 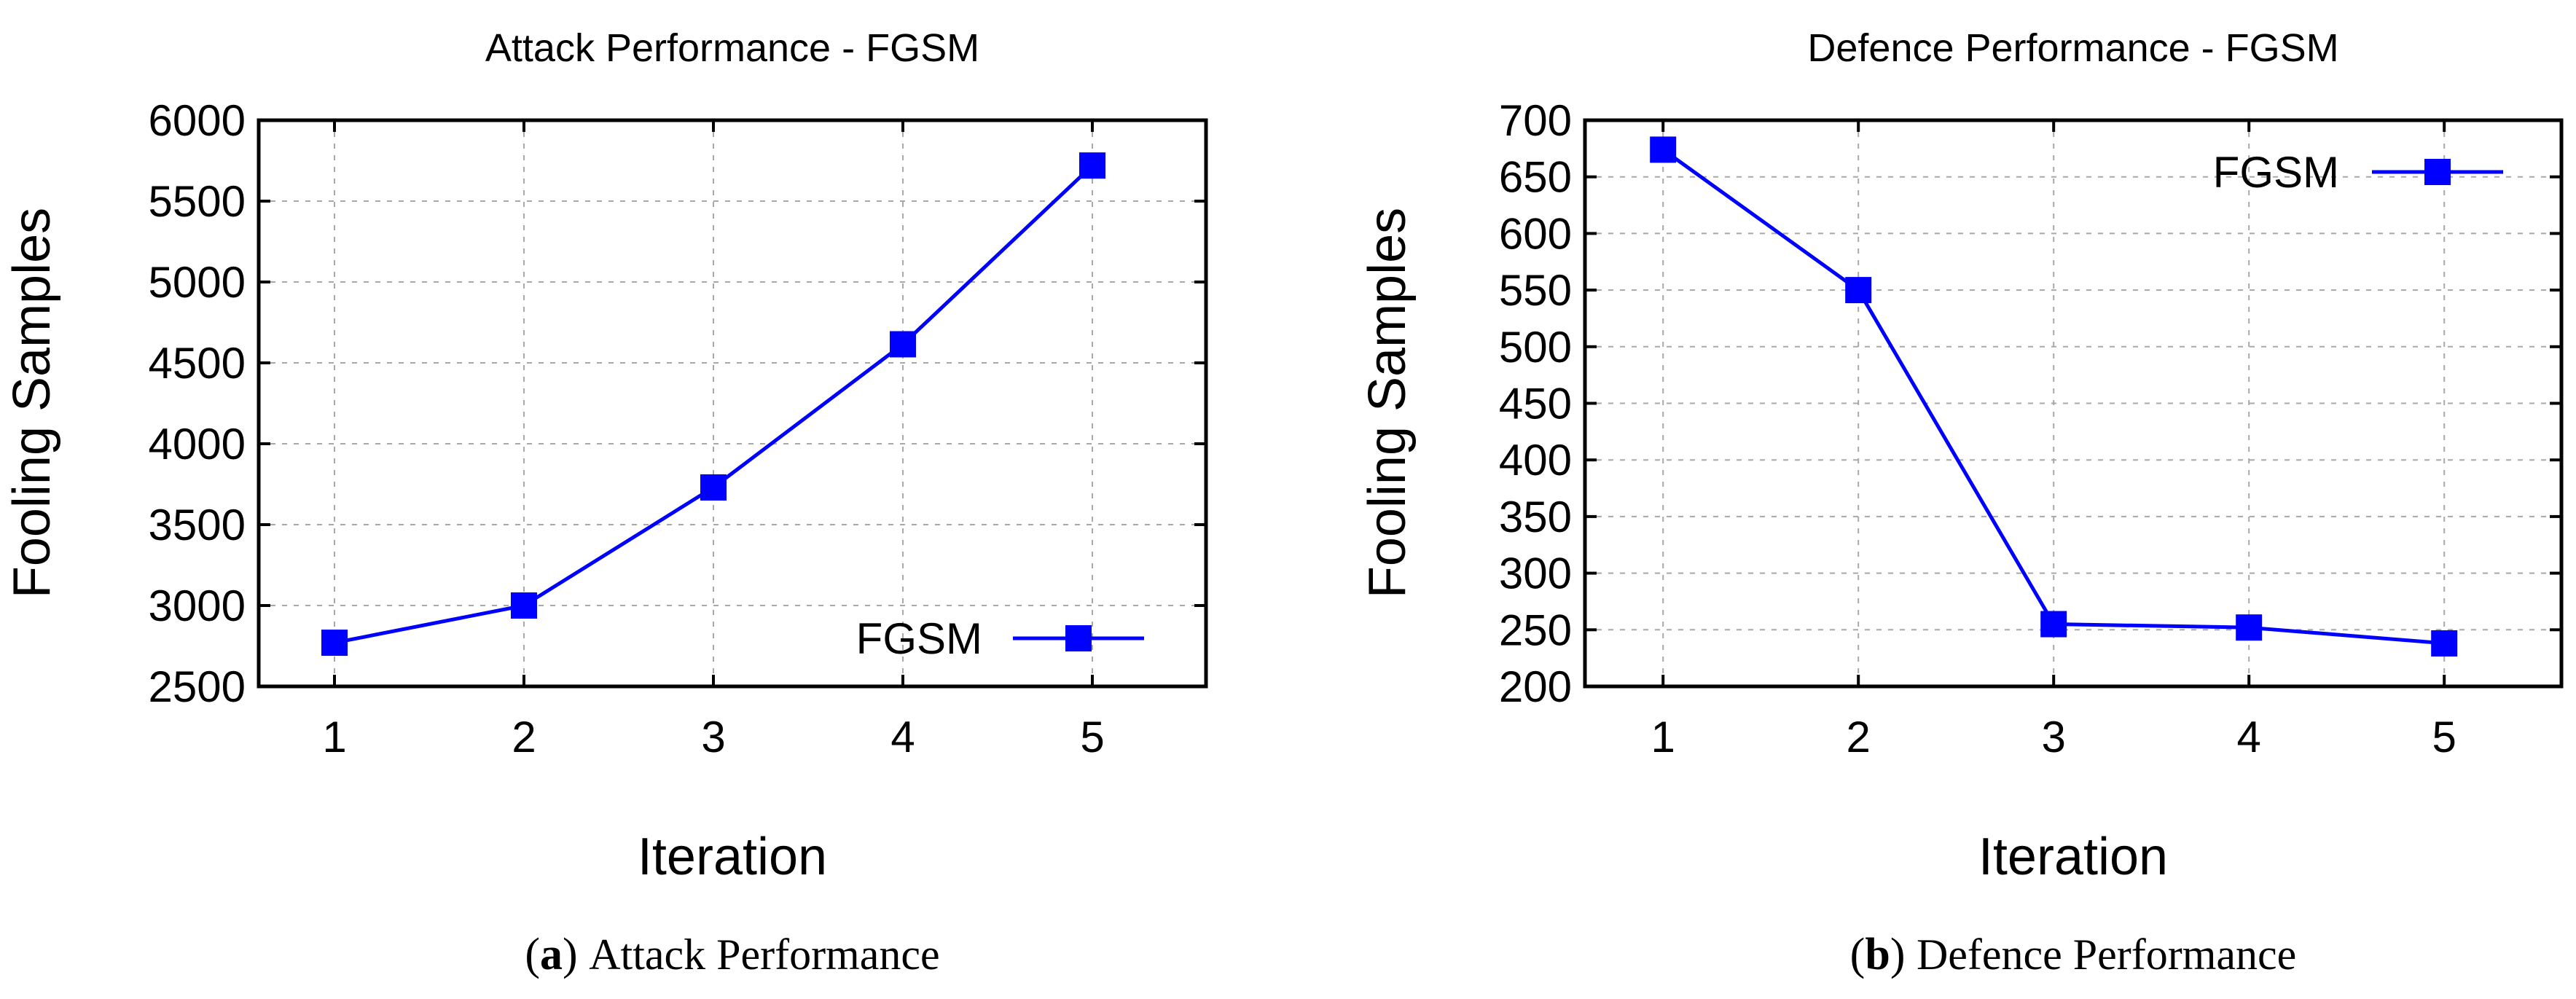 I want to click on y-tick-label: 400, so click(x=1535, y=460).